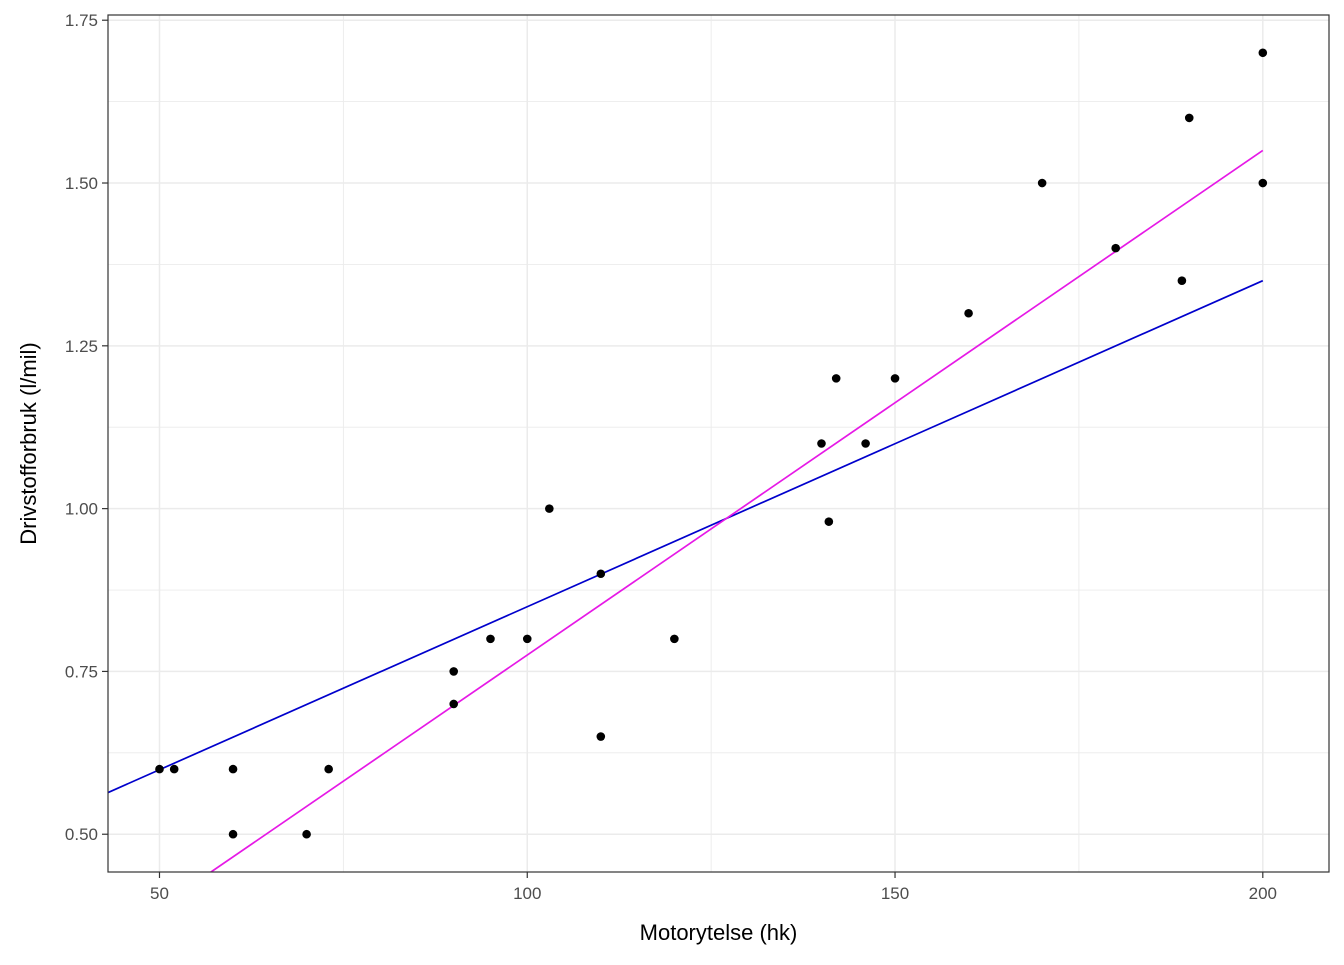 This screenshot has width=1344, height=965. I want to click on y-tick-label: 0.75, so click(81, 671).